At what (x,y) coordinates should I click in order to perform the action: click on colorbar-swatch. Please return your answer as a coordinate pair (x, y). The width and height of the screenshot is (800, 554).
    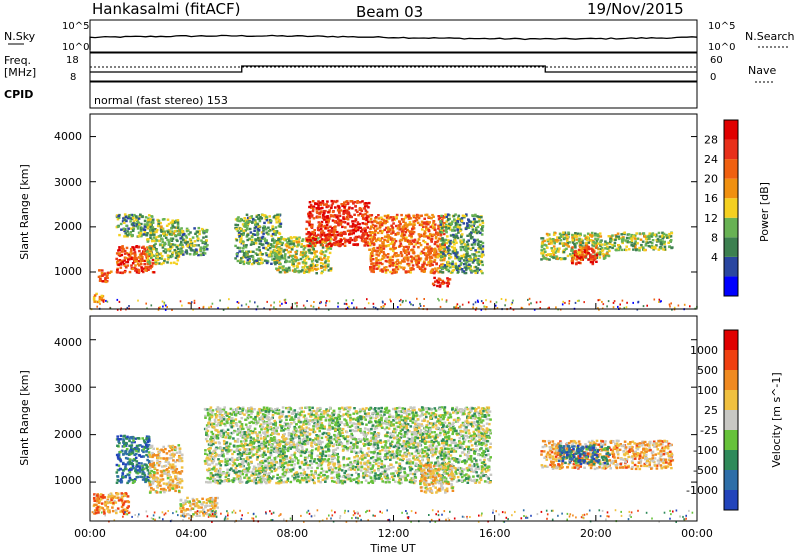
    Looking at the image, I should click on (731, 169).